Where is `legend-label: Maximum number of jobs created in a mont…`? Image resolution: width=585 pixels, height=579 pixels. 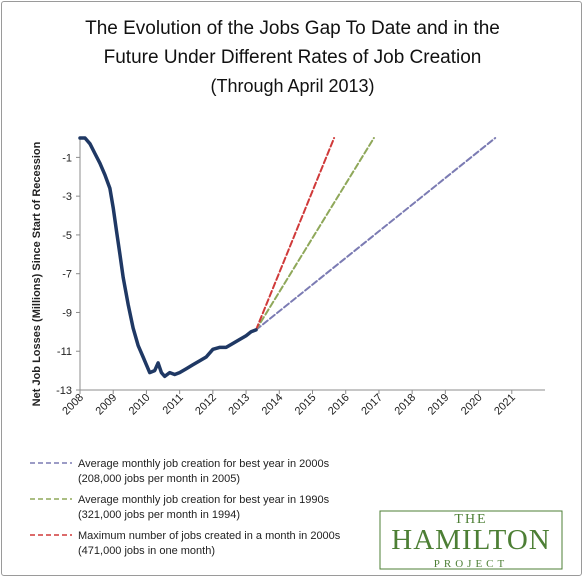 legend-label: Maximum number of jobs created in a mont… is located at coordinates (209, 536).